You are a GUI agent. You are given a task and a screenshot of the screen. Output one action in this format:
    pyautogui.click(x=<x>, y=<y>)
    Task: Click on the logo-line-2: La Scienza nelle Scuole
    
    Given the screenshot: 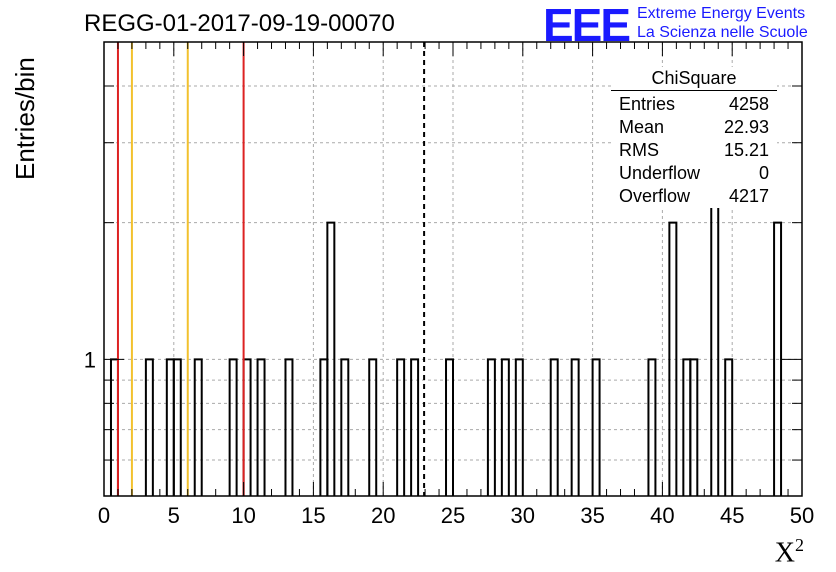 What is the action you would take?
    pyautogui.click(x=722, y=32)
    